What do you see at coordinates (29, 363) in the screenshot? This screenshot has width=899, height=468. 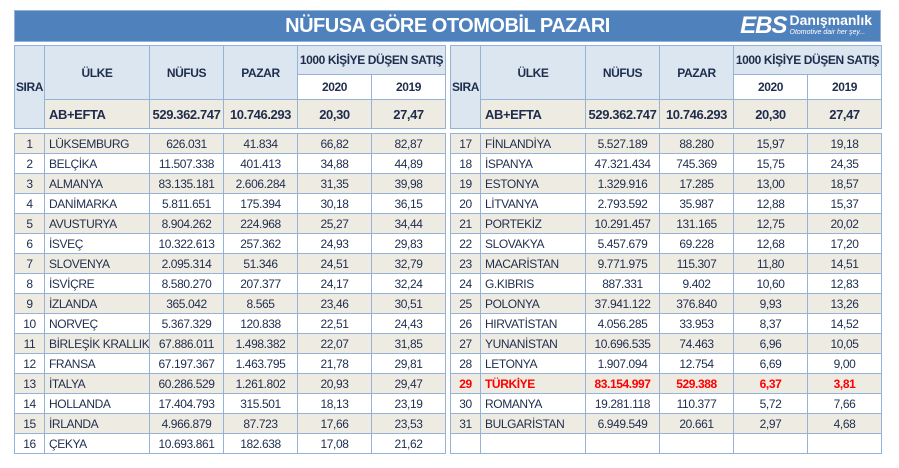 I see `cell-rank: 12` at bounding box center [29, 363].